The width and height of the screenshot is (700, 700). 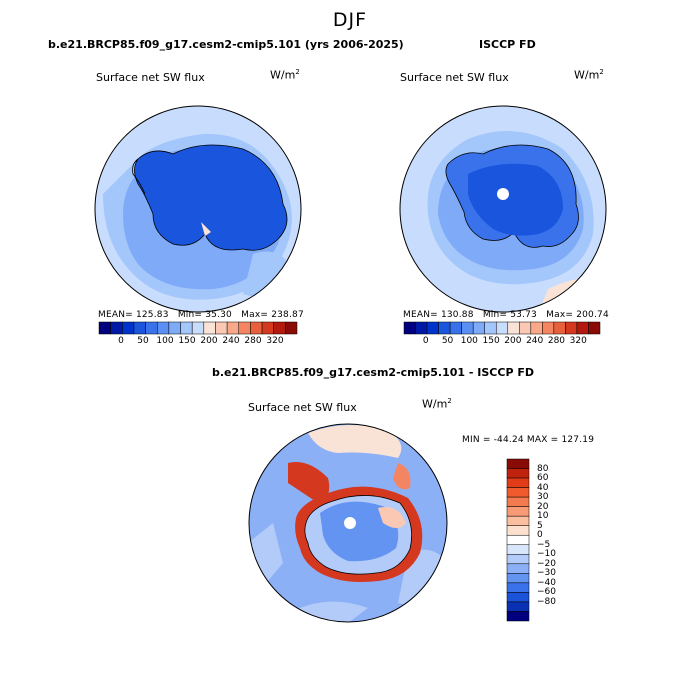 What do you see at coordinates (275, 341) in the screenshot?
I see `panel-1-colorbar-tick-label: 320` at bounding box center [275, 341].